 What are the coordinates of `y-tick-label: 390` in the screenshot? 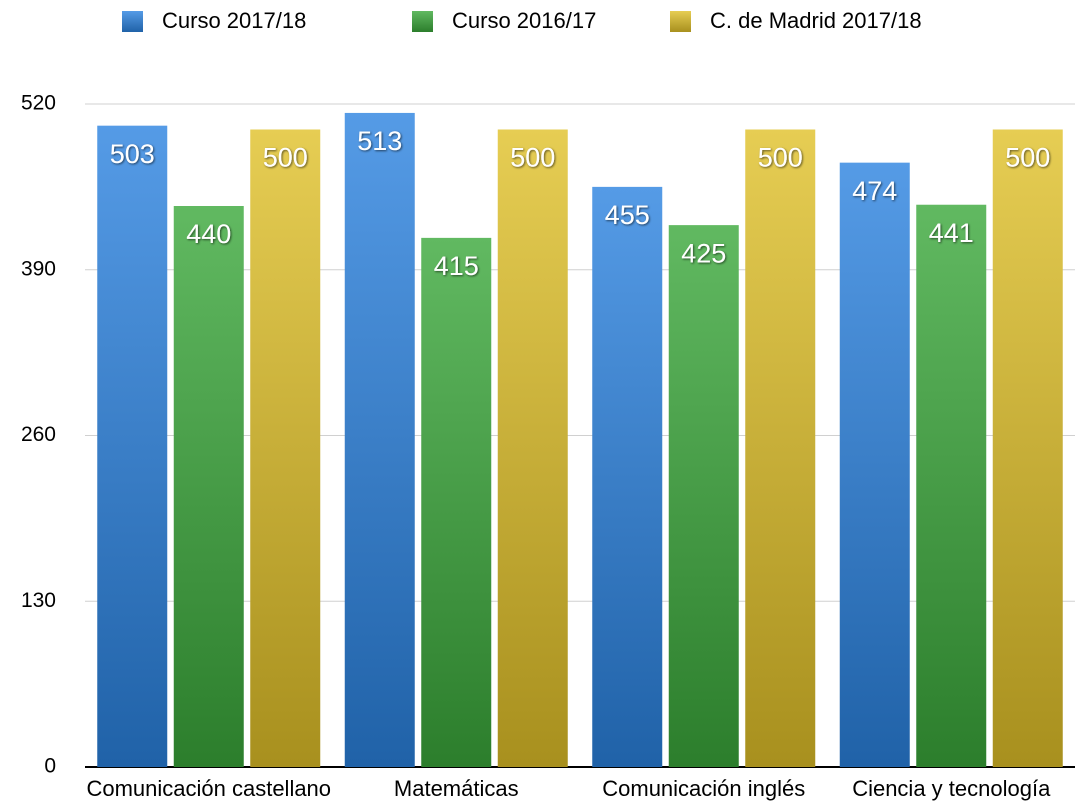 It's located at (38, 268).